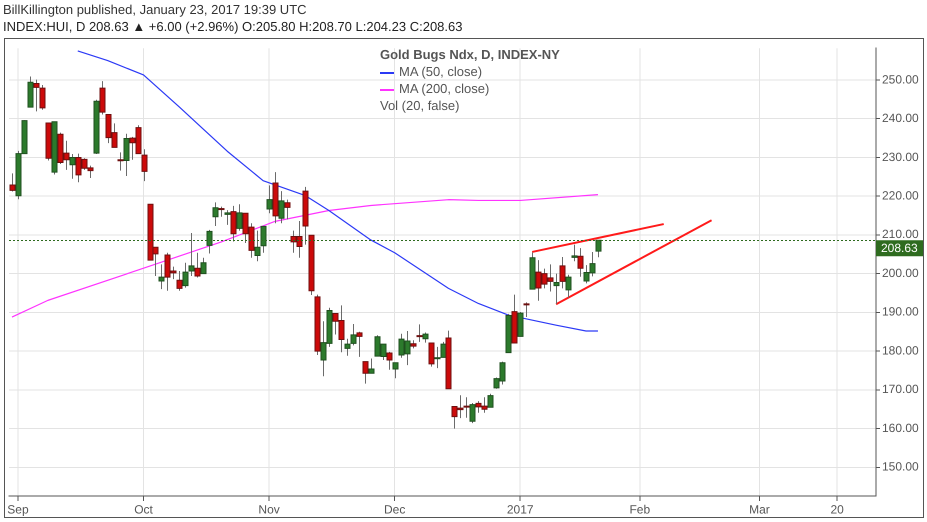 This screenshot has width=927, height=522. I want to click on y-tick-label: 200.00, so click(901, 273).